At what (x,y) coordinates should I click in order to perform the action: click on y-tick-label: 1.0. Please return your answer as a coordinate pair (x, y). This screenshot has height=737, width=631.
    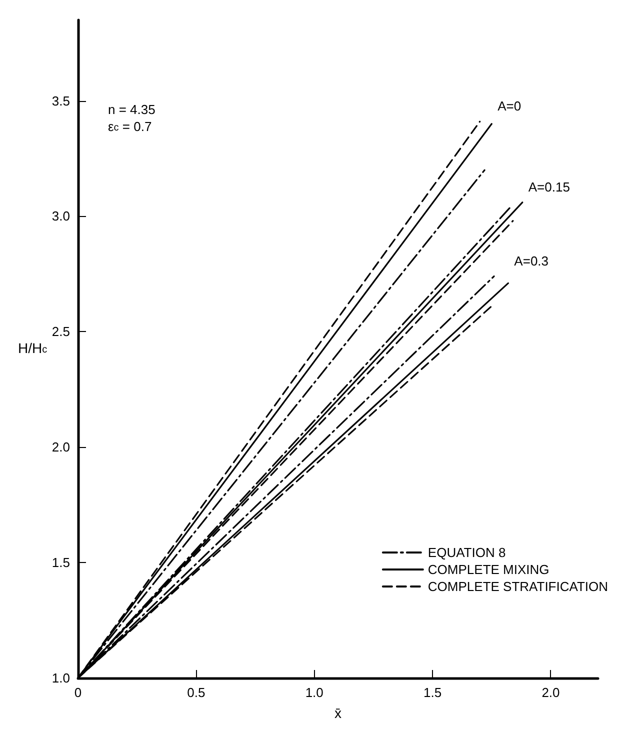
    Looking at the image, I should click on (61, 678).